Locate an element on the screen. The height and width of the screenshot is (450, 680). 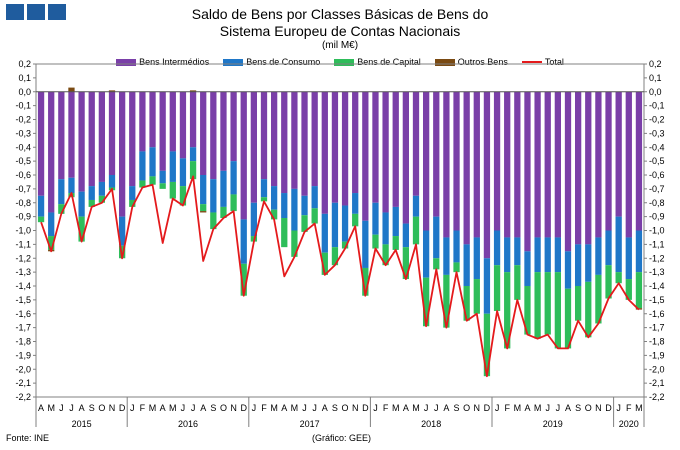
y-tick-label-right: -1,0 is located at coordinates (657, 231).